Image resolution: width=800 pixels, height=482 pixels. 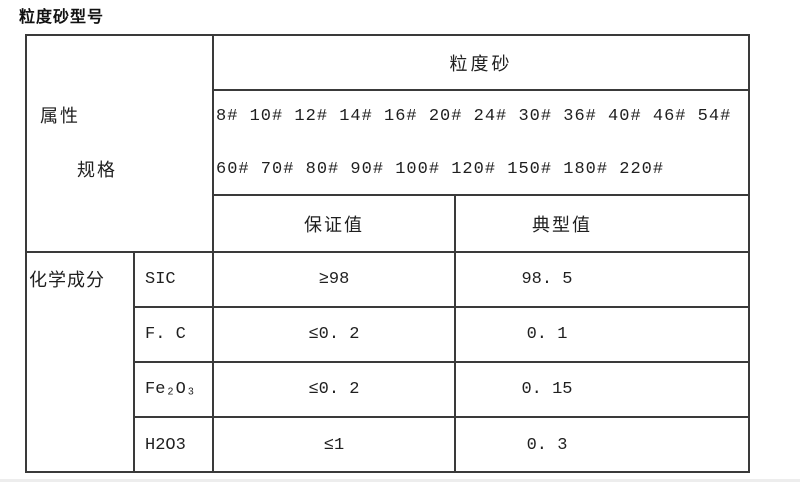 What do you see at coordinates (602, 390) in the screenshot?
I see `typical-value-fe2o3: 0. 15` at bounding box center [602, 390].